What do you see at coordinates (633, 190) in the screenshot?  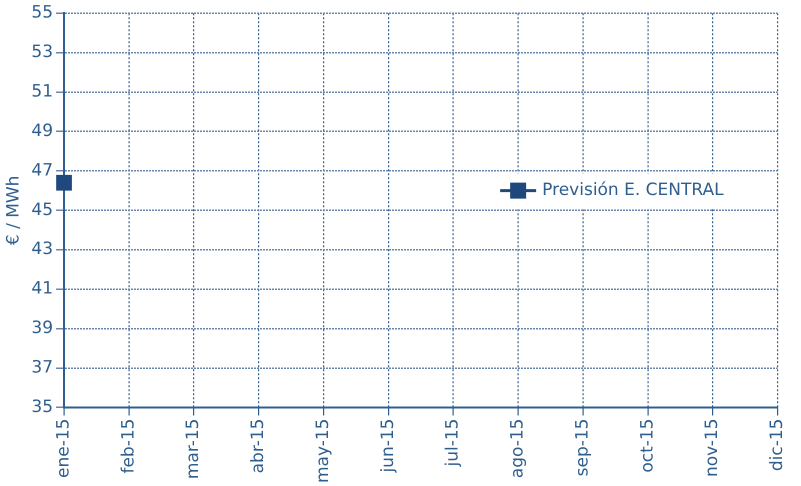 I see `legend-label: Previsión E. CENTRAL` at bounding box center [633, 190].